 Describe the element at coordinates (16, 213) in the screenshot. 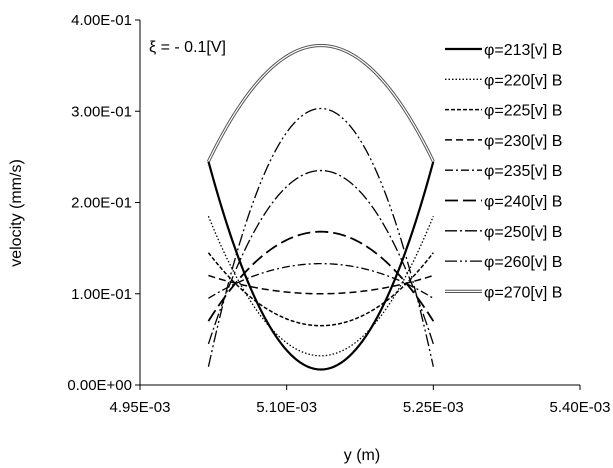

I see `y-axis-title: velocity (mm/s)` at that location.